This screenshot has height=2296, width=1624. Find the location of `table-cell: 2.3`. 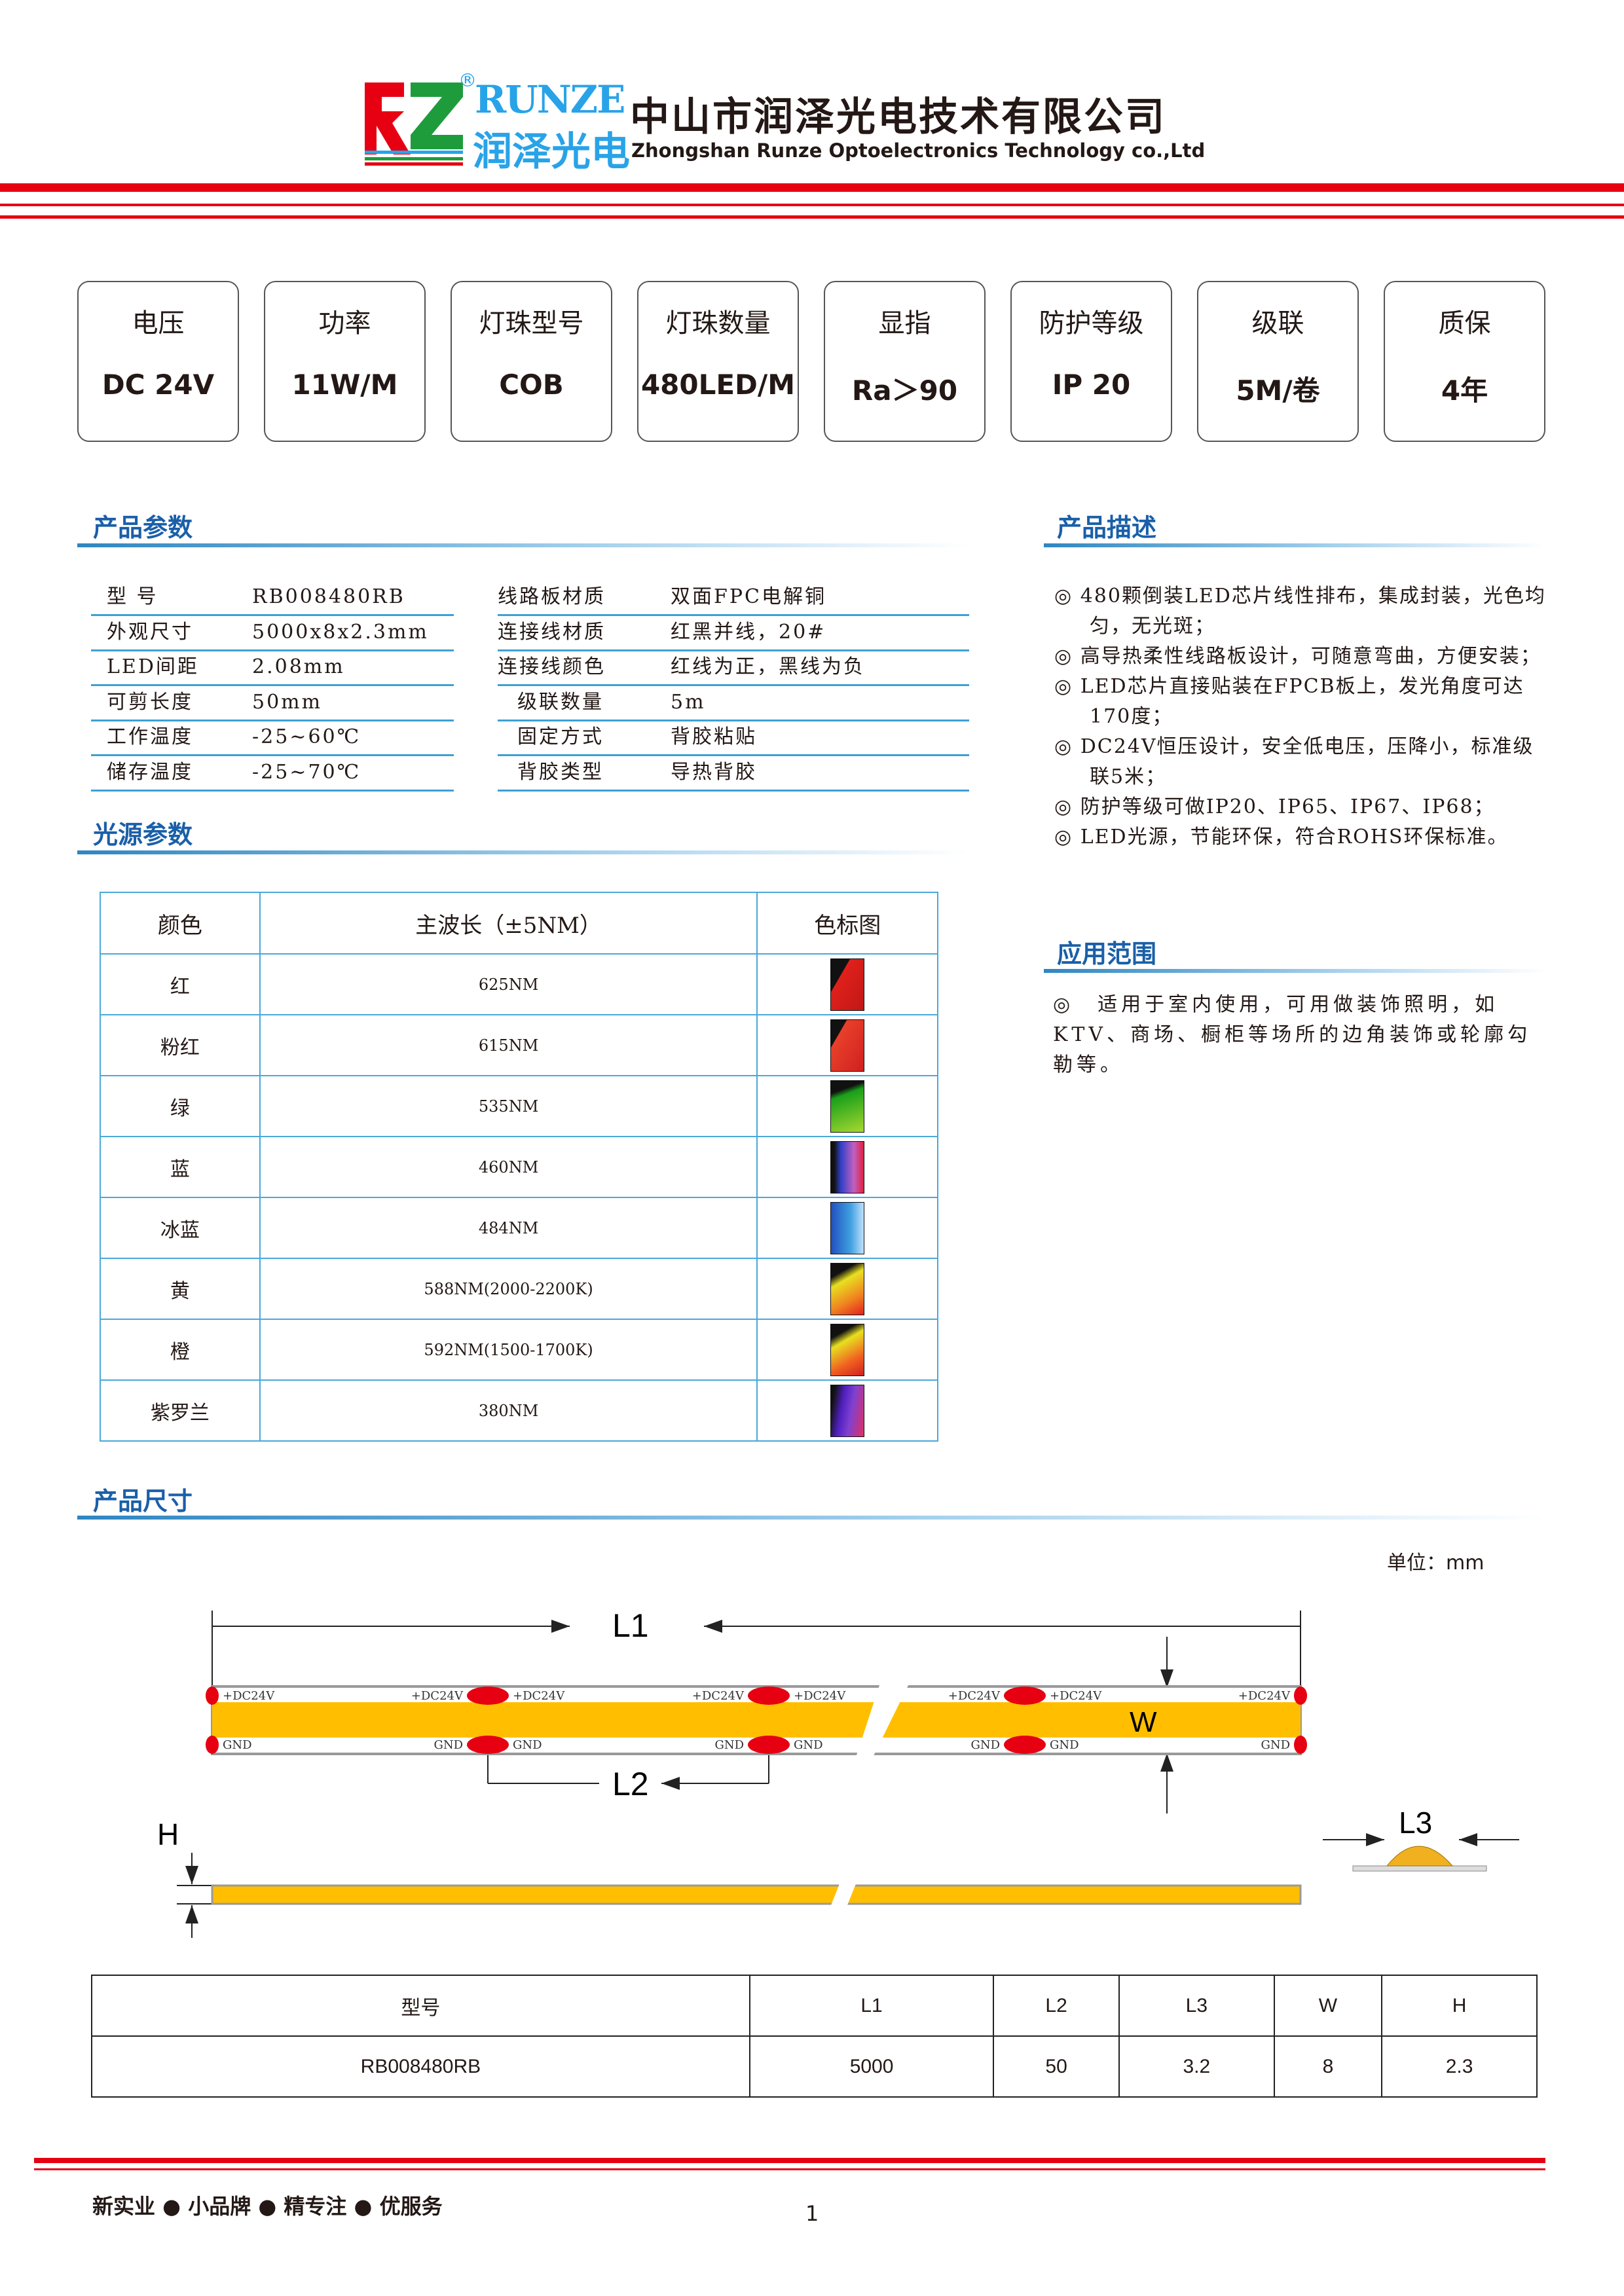

table-cell: 2.3 is located at coordinates (1459, 2066).